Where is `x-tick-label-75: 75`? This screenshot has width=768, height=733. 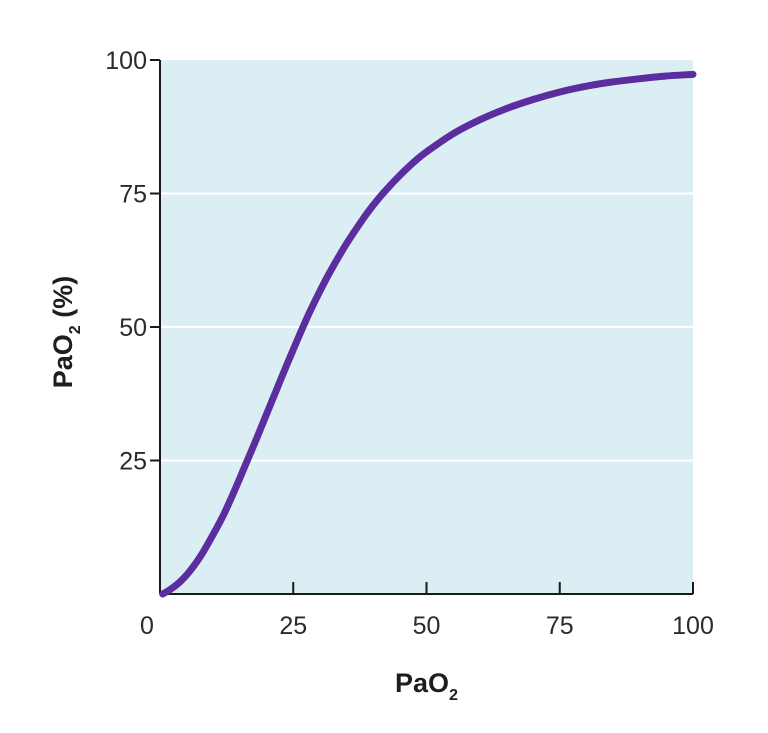
x-tick-label-75: 75 is located at coordinates (560, 626).